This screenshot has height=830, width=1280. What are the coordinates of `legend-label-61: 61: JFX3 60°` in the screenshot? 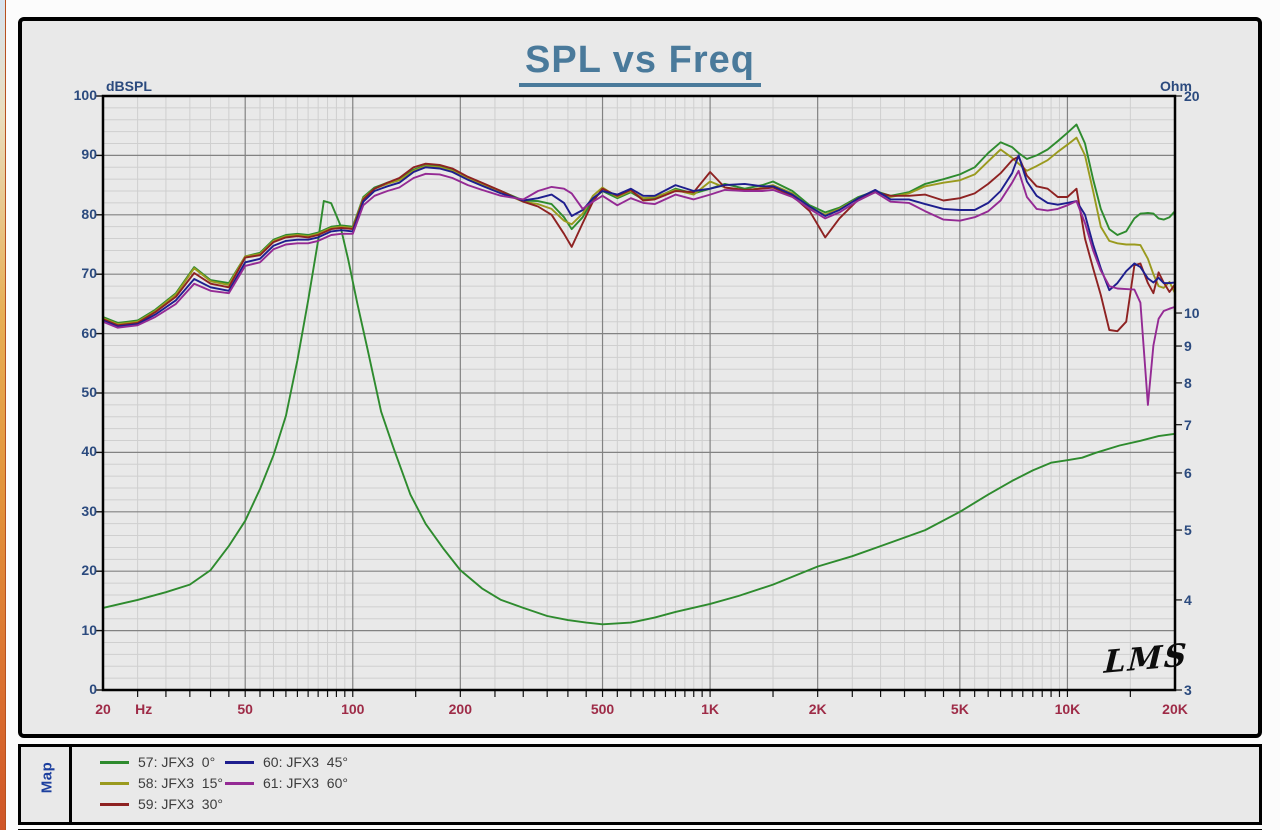 It's located at (305, 783).